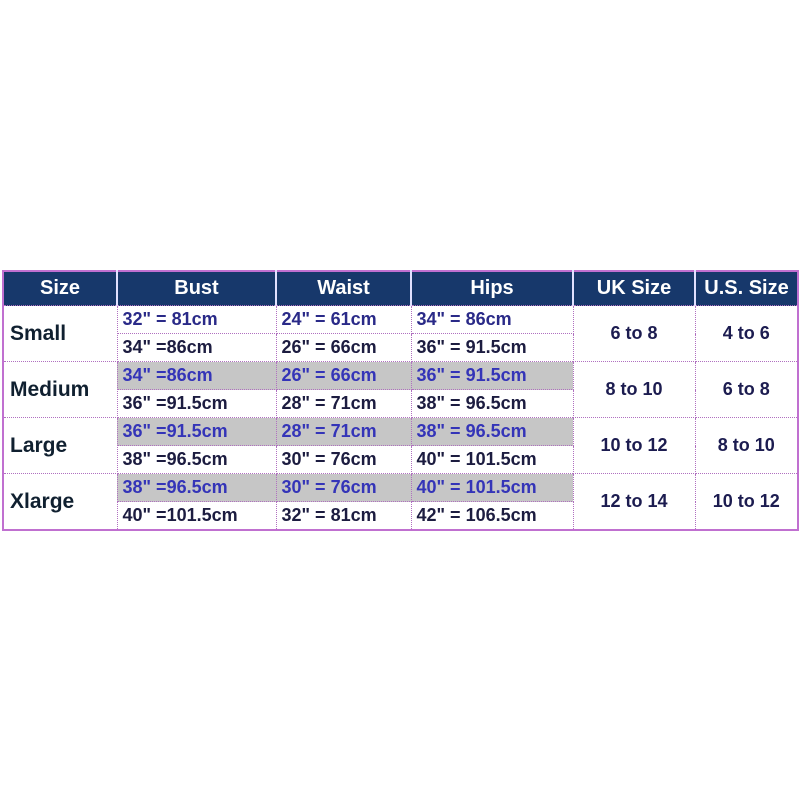  What do you see at coordinates (60, 288) in the screenshot?
I see `header-size: Size` at bounding box center [60, 288].